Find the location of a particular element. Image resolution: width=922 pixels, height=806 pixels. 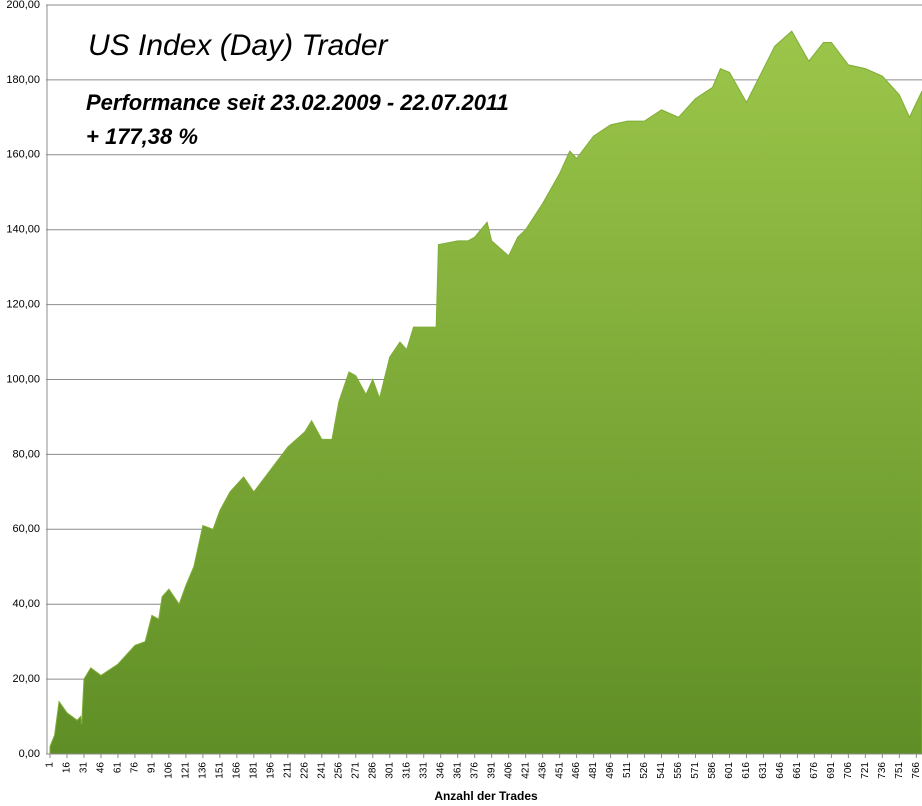

x-tick-label: 196 is located at coordinates (270, 770).